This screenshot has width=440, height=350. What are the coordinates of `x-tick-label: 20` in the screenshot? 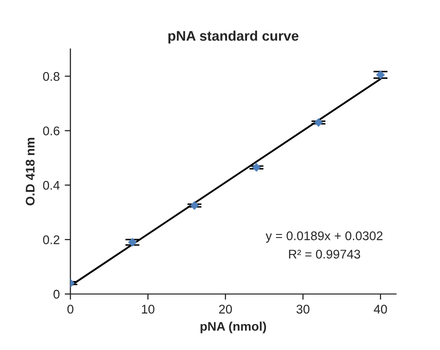 It's located at (225, 309).